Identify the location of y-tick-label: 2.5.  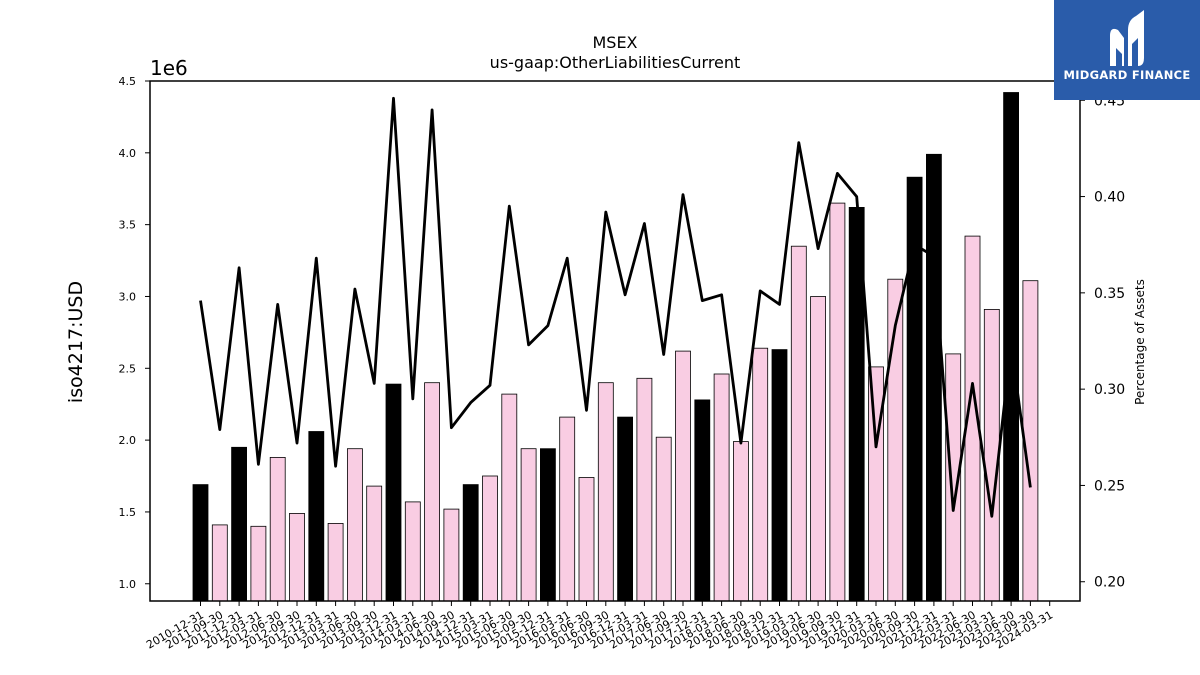
(128, 368).